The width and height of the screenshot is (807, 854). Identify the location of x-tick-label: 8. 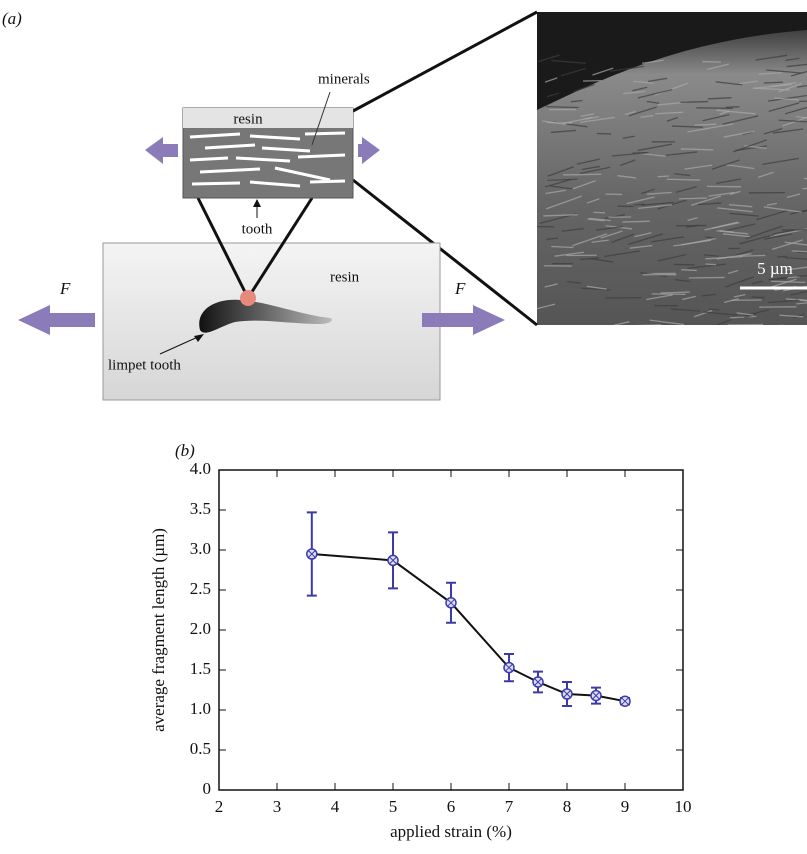
(567, 806).